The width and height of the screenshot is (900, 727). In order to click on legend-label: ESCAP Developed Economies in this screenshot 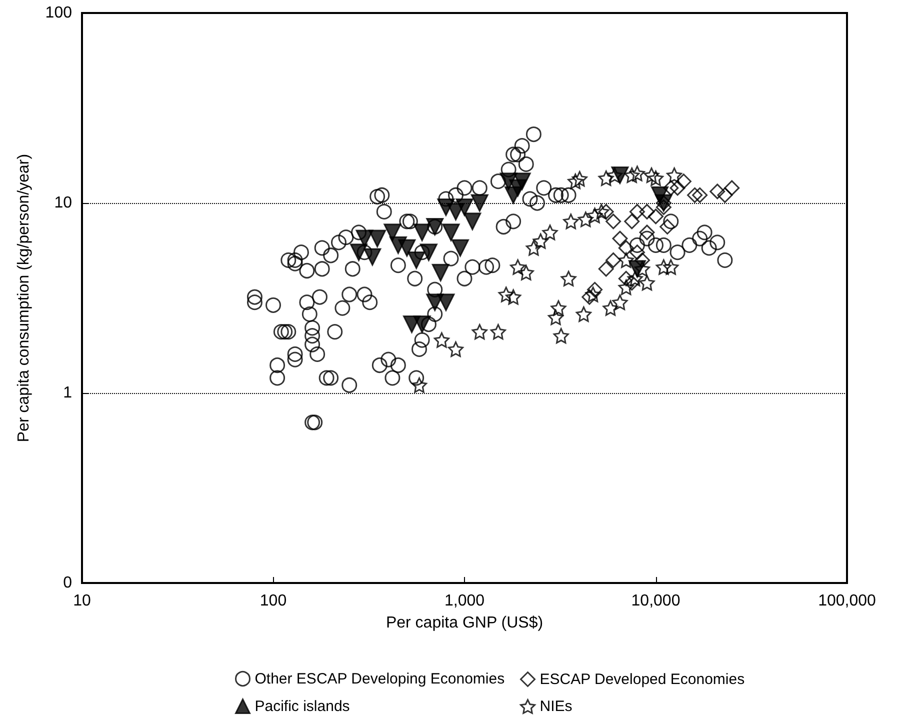, I will do `click(642, 679)`.